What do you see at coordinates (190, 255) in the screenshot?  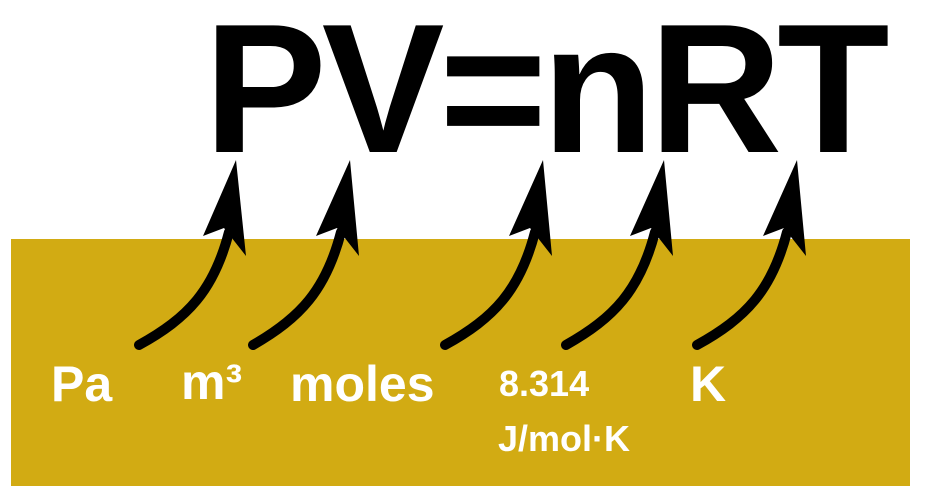 I see `arrow-to-p-icon` at bounding box center [190, 255].